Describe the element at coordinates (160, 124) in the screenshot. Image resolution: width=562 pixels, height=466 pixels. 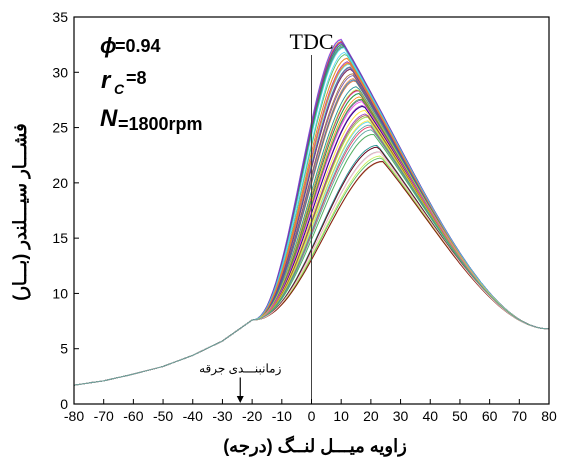
I see `n-value: =1800rpm` at that location.